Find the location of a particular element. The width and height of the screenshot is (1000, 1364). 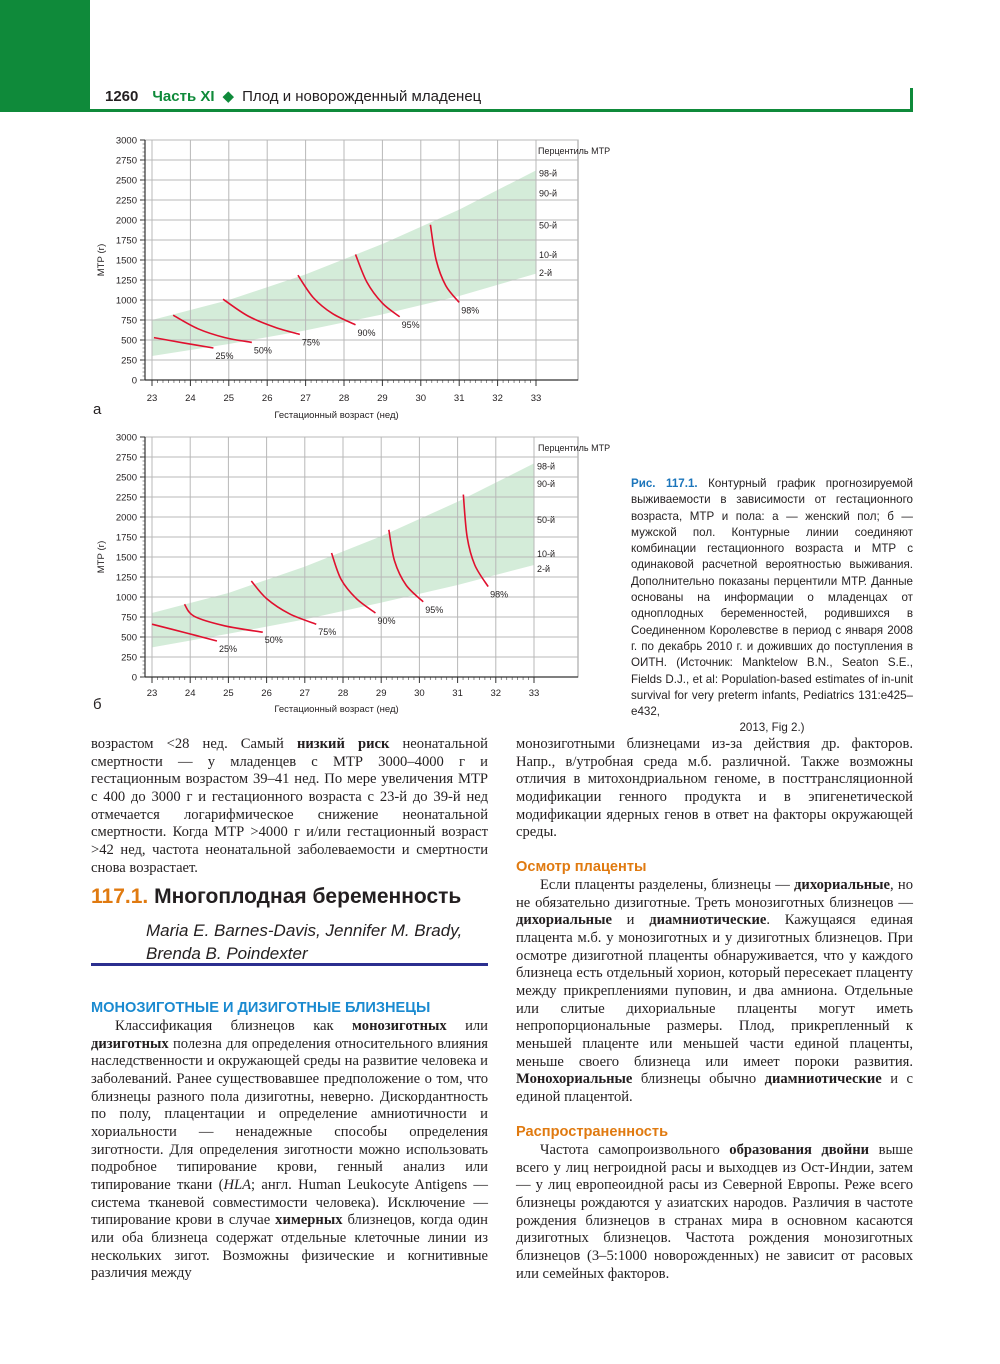

text-run: Частота самопроизвольного is located at coordinates (635, 1150).